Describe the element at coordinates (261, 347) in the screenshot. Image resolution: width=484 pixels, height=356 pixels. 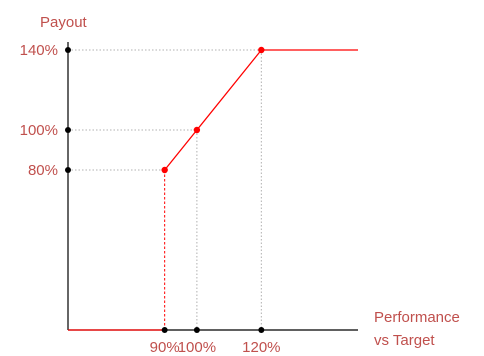
I see `x-tick-label: 120%` at that location.